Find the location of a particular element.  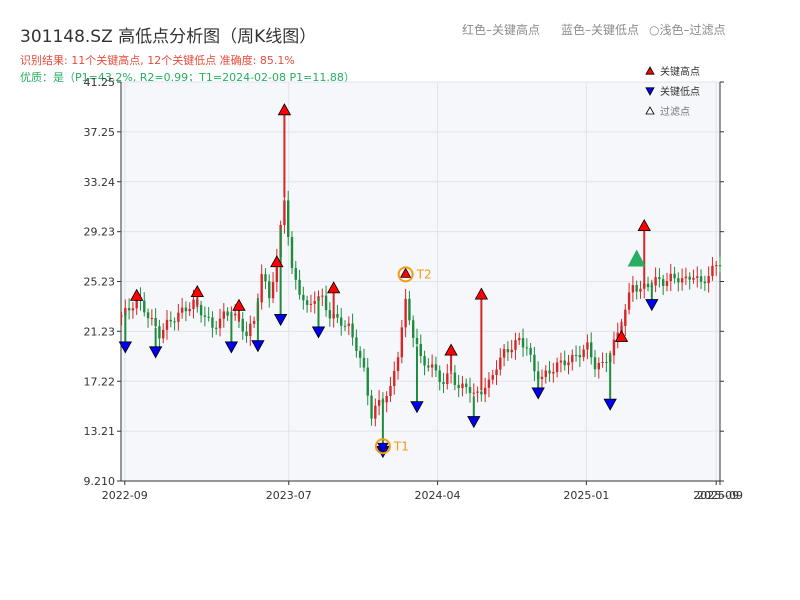

t-marker-label: T1 is located at coordinates (401, 446).